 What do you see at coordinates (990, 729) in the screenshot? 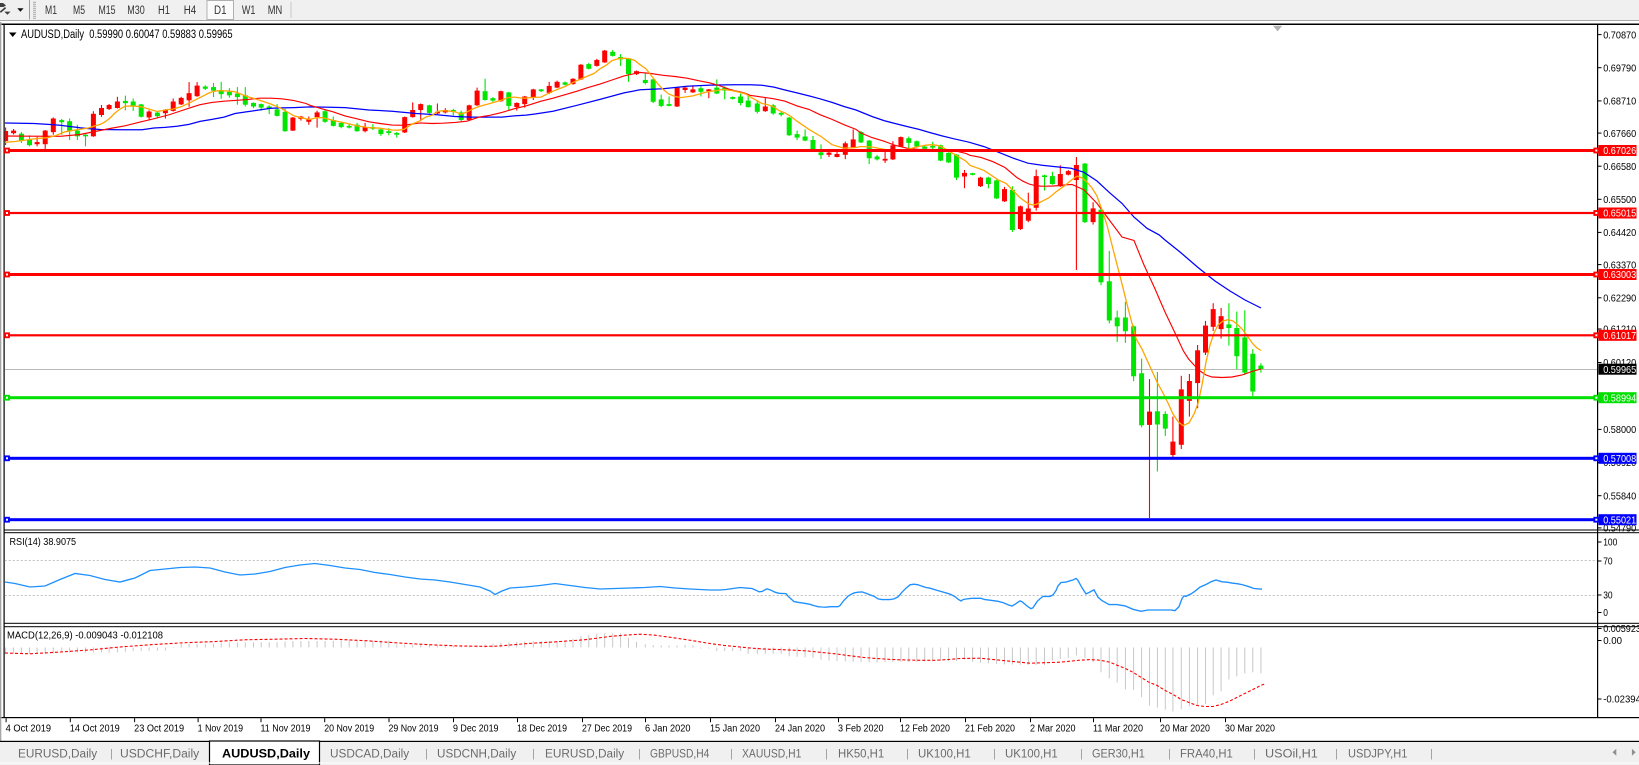
I see `svg-text: 21 Feb 2020` at bounding box center [990, 729].